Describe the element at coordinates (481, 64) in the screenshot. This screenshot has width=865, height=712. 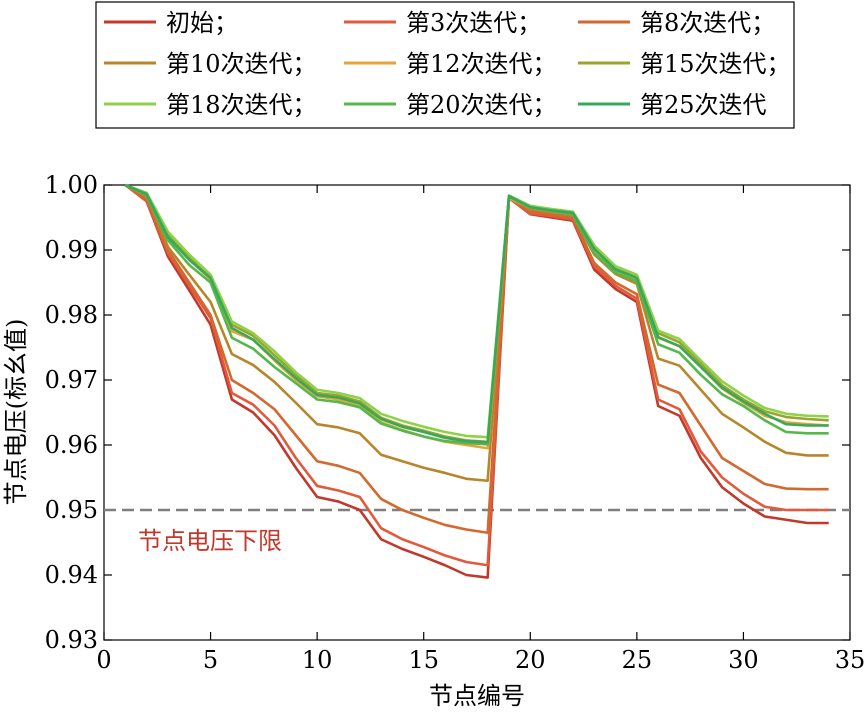
I see `legend-label-5: 第12次迭代；` at that location.